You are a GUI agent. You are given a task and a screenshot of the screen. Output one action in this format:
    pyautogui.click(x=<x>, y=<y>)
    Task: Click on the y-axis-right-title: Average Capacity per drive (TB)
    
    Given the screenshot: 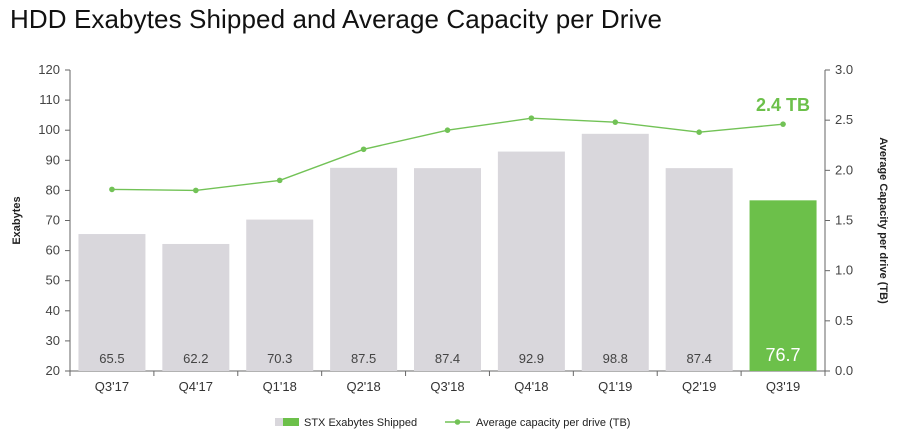 What is the action you would take?
    pyautogui.click(x=883, y=220)
    